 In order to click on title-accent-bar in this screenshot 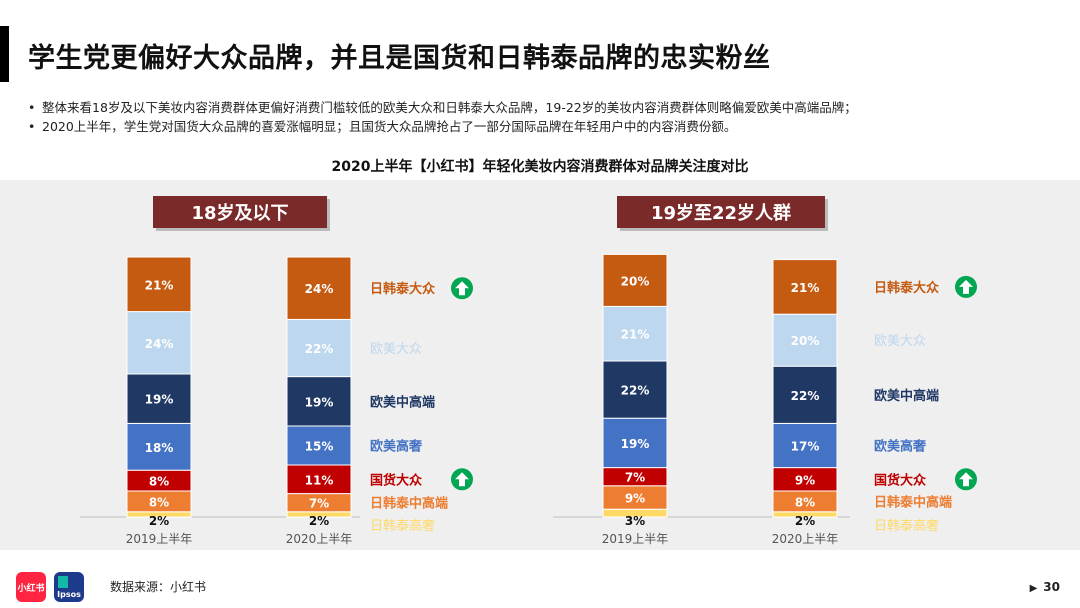, I will do `click(4, 54)`.